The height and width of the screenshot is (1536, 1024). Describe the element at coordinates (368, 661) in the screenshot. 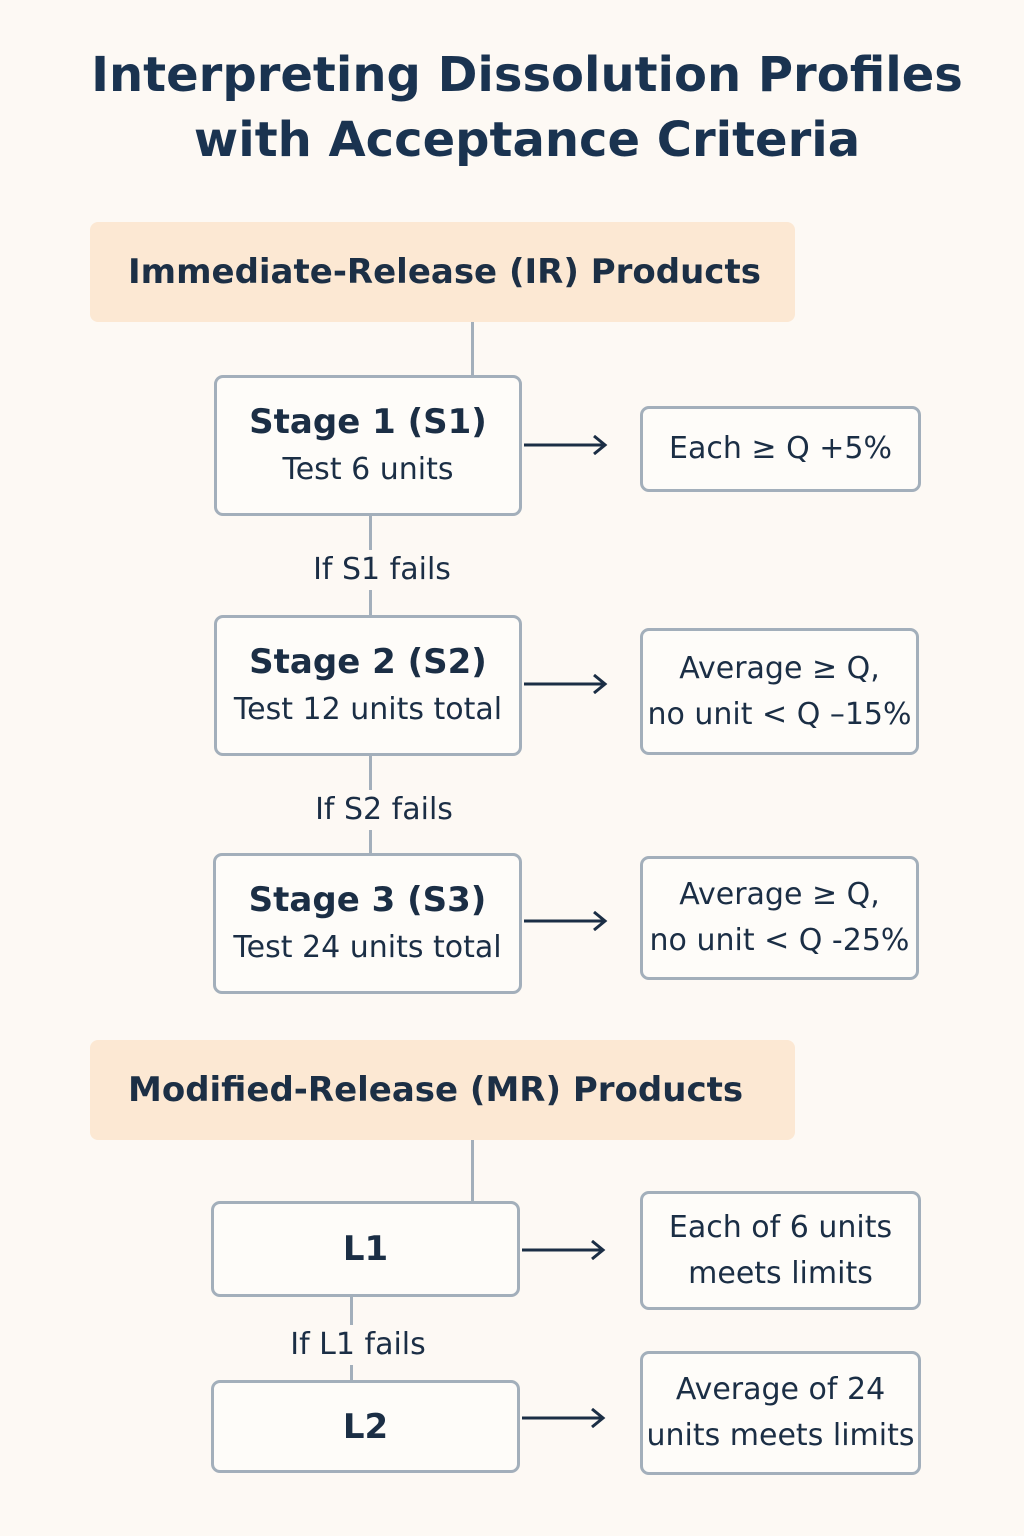

I see `stage-title: Stage 2 (S2)` at that location.